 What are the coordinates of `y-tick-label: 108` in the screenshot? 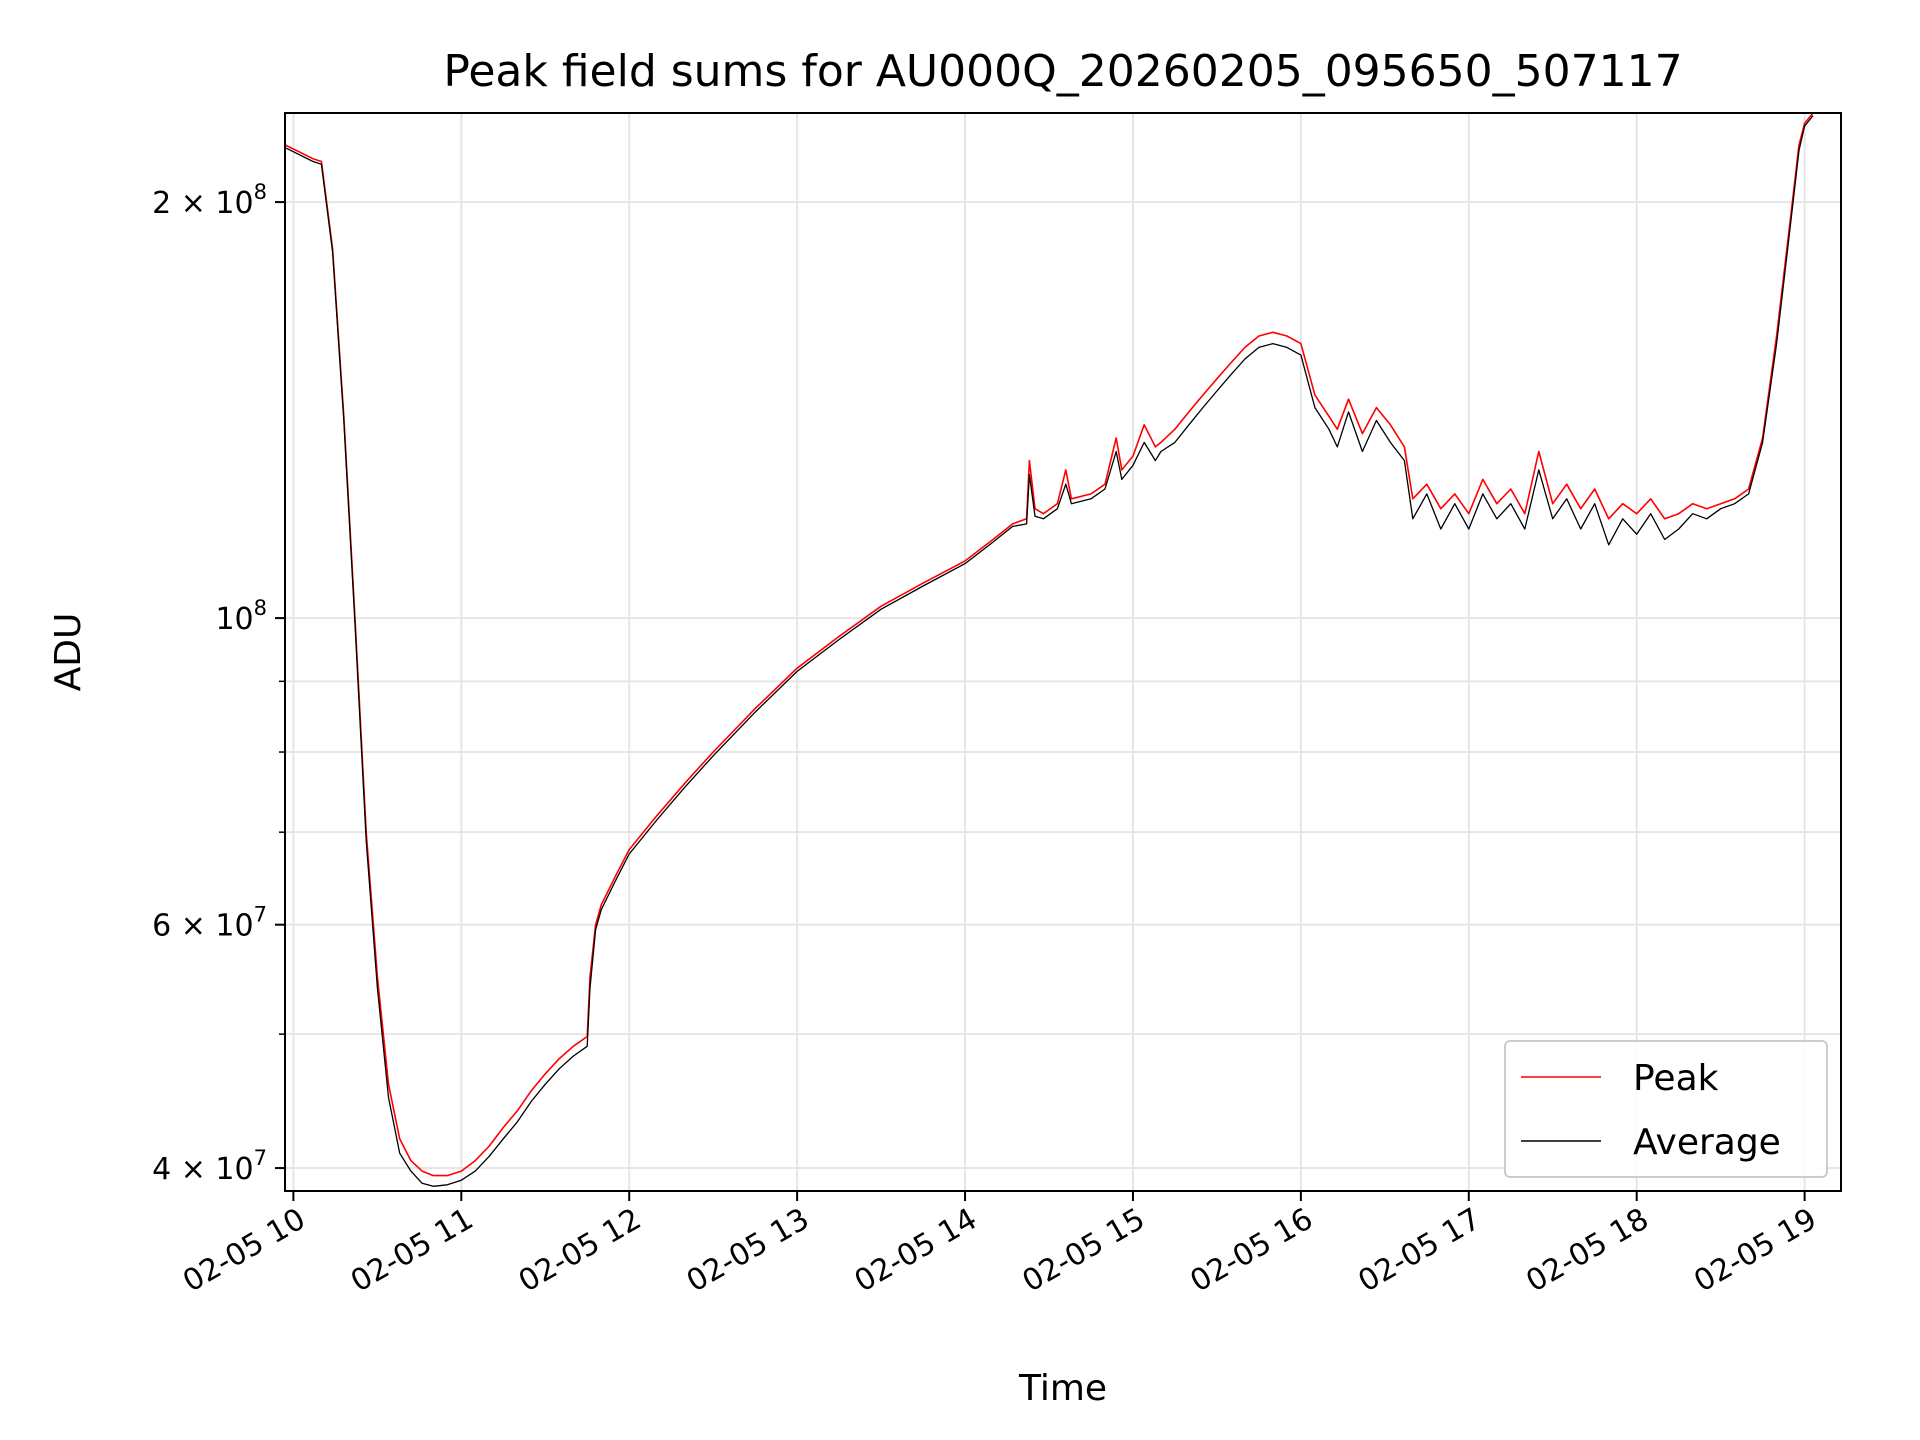 It's located at (241, 616).